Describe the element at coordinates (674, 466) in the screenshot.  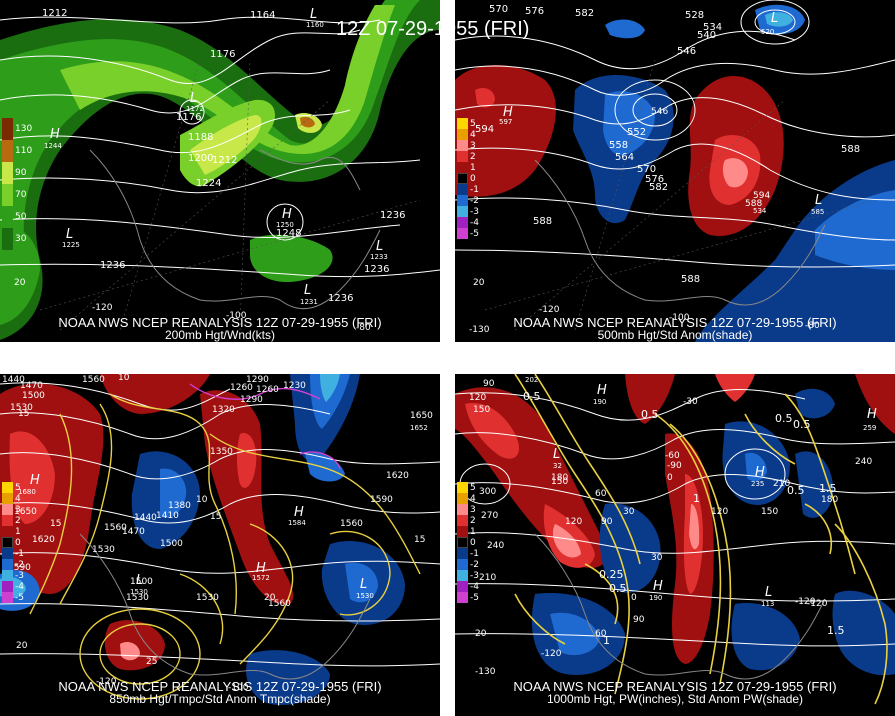
I see `contour-label: -90` at that location.